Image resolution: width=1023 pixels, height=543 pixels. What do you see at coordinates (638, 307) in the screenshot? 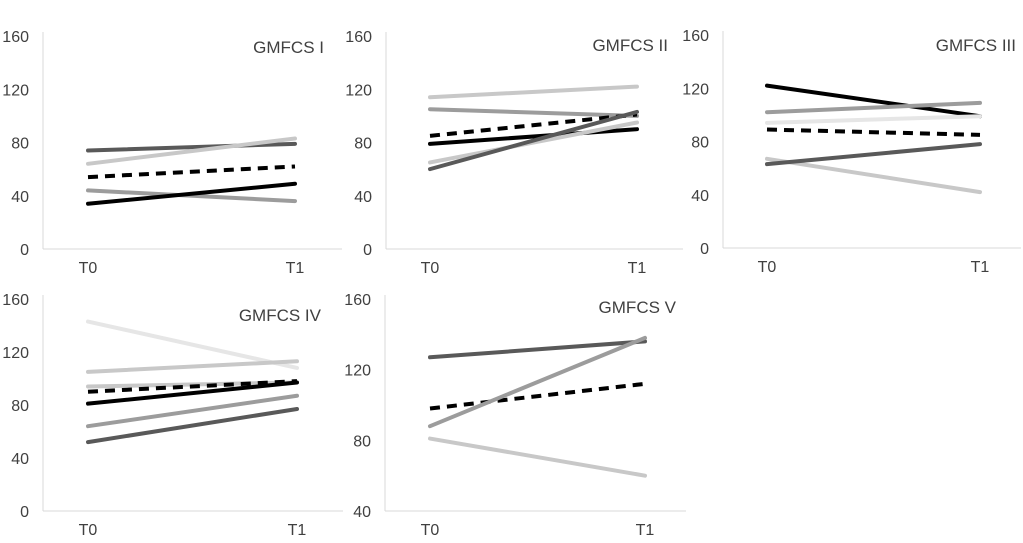
I see `chart-title: GMFCS V` at bounding box center [638, 307].